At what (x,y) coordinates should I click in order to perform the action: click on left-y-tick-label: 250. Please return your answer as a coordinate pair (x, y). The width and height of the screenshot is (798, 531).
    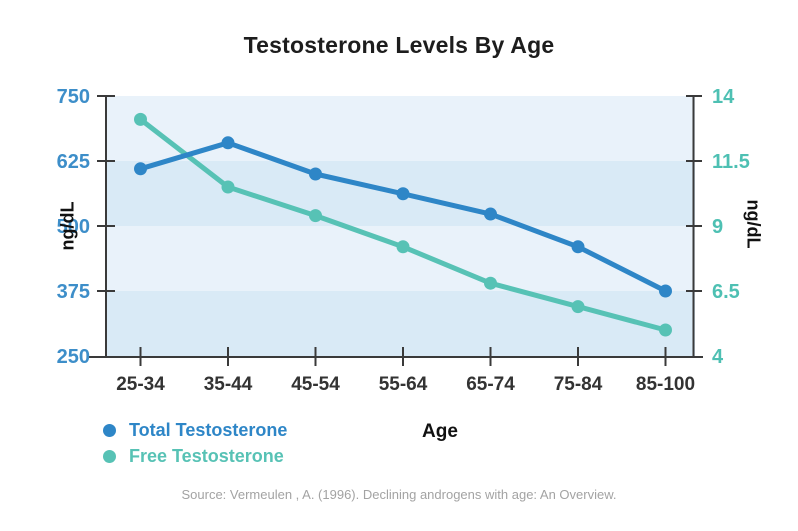
    Looking at the image, I should click on (73, 357).